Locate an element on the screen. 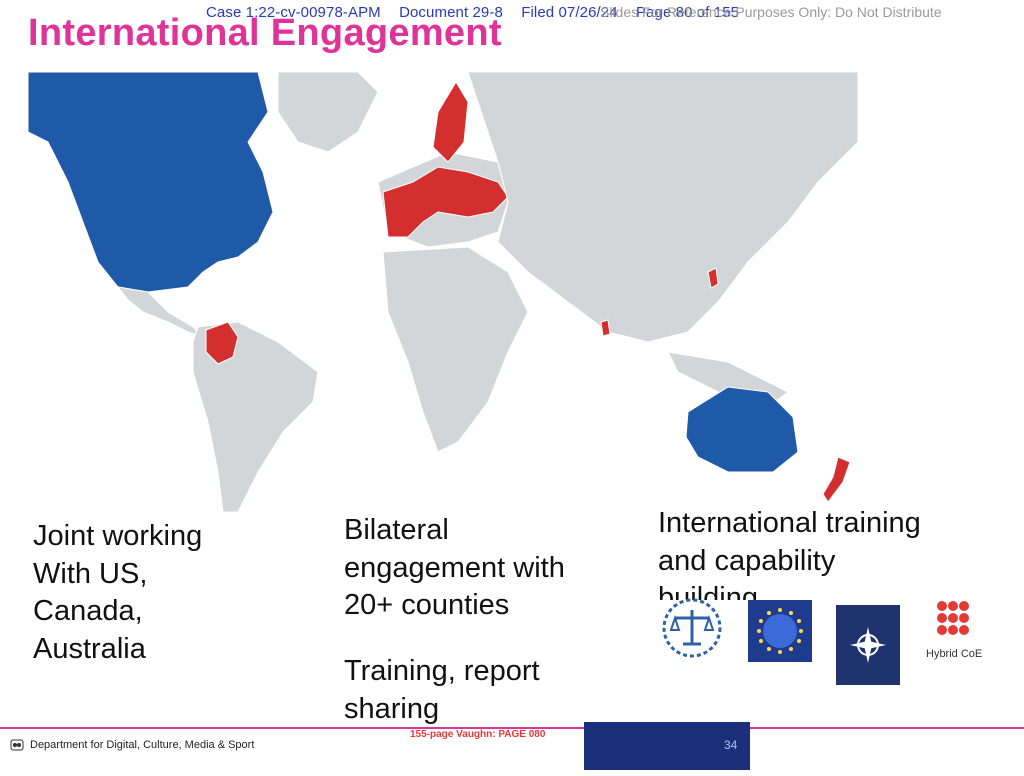 This screenshot has width=1024, height=776. international-paragraph: International training and capability is located at coordinates (789, 542).